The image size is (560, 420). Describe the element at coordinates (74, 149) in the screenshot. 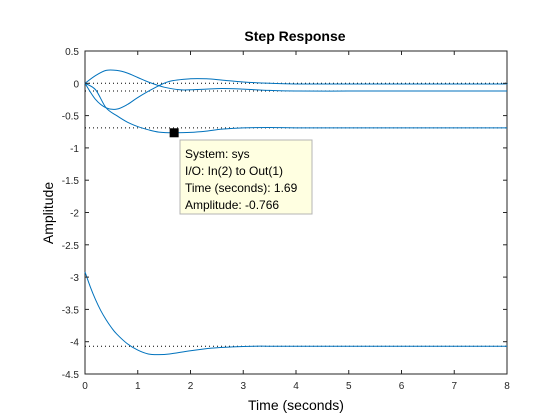

I see `y-tick-label: -1` at that location.